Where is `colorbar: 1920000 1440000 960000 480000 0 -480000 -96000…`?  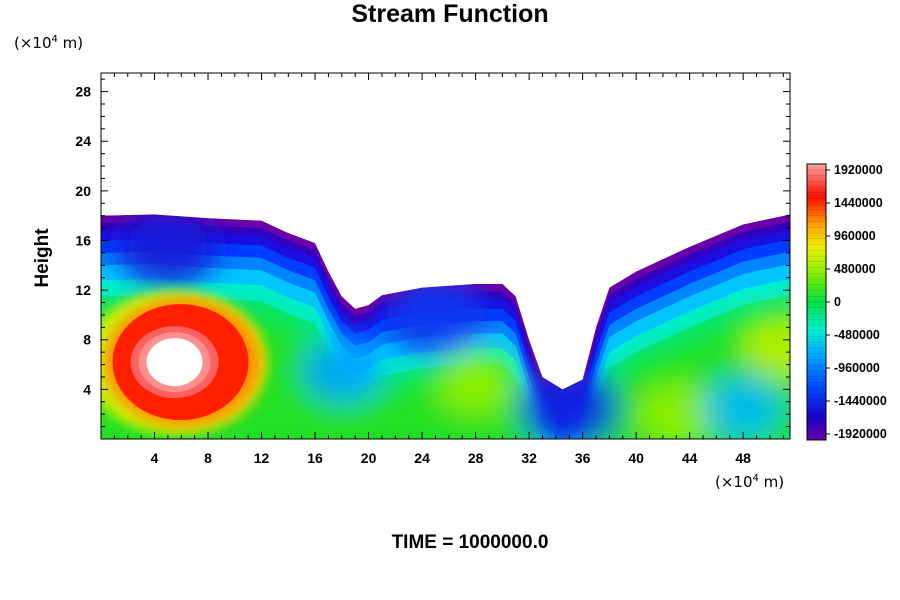 colorbar: 1920000 1440000 960000 480000 0 -480000 -96000… is located at coordinates (846, 302).